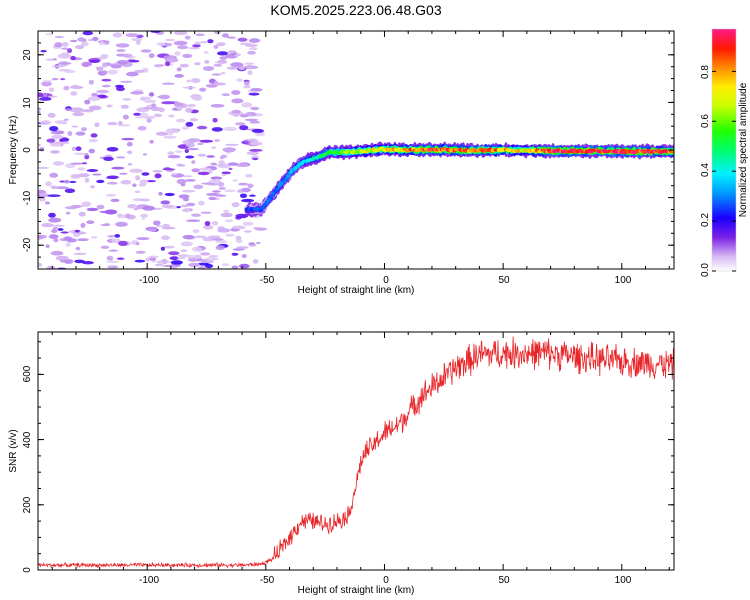 This screenshot has height=600, width=750. Describe the element at coordinates (149, 580) in the screenshot. I see `snr-xtick-label: -100` at that location.